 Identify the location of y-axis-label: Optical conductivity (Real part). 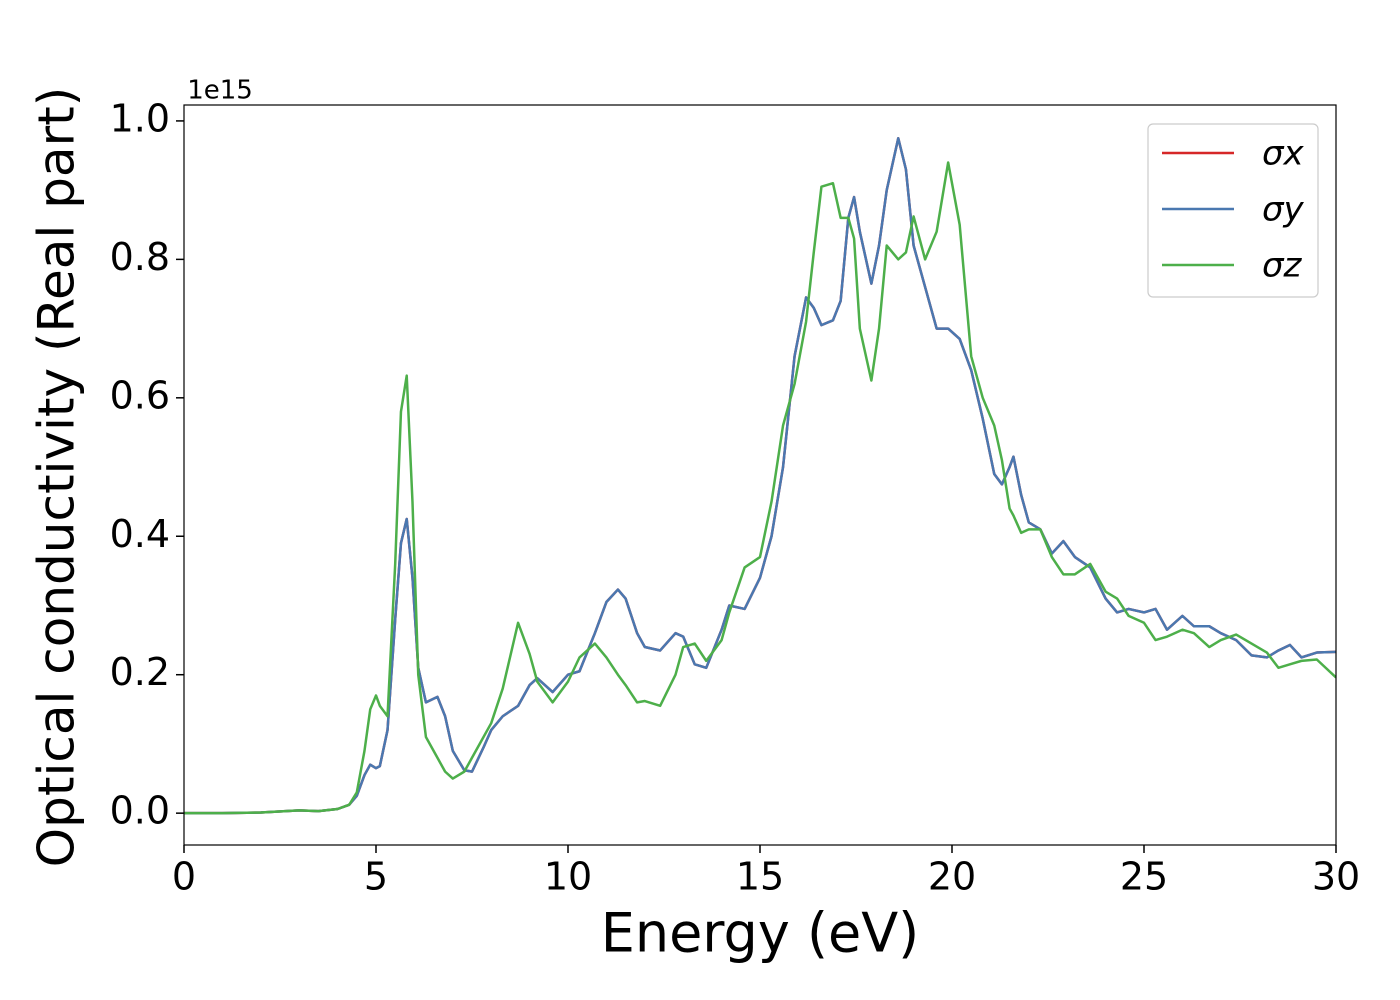
(57, 477).